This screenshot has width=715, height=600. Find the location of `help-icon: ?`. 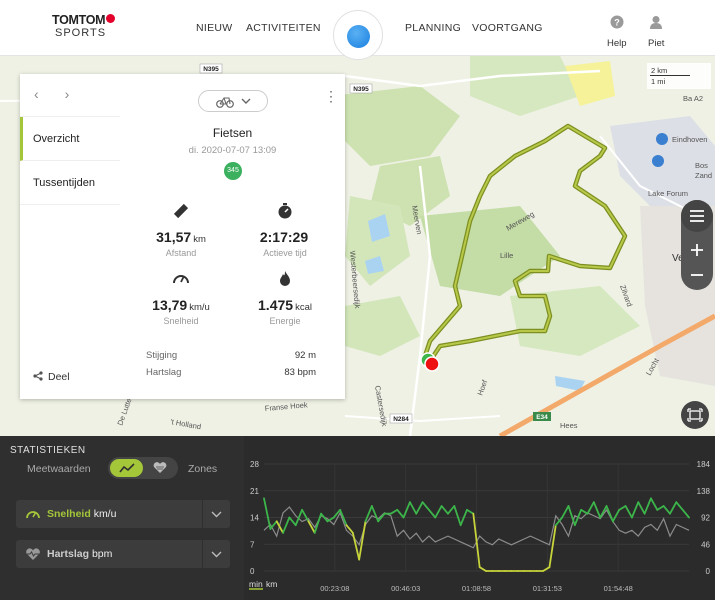

help-icon: ? is located at coordinates (617, 22).